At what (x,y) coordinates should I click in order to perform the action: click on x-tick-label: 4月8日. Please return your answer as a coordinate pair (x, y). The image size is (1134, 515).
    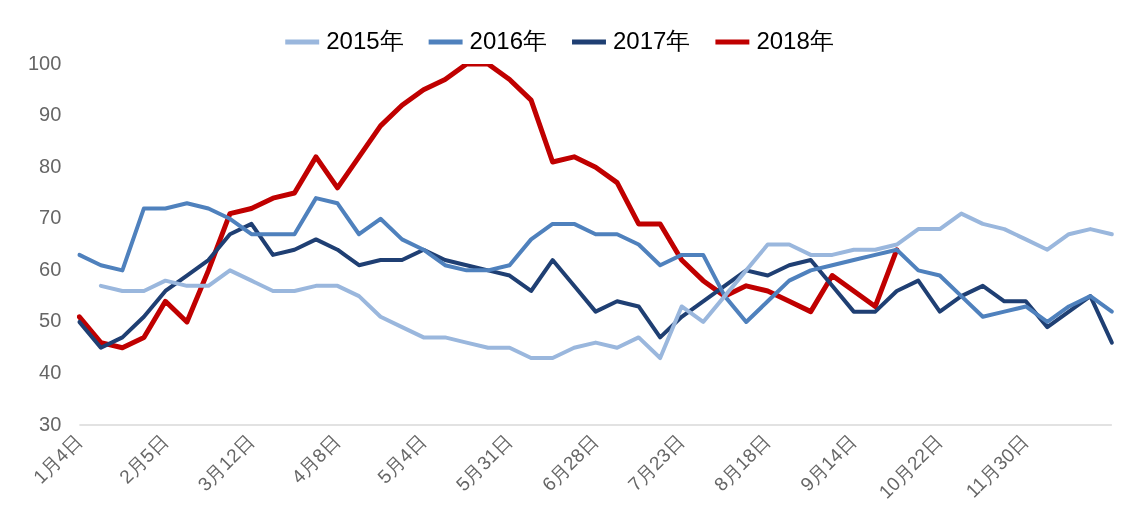
    Looking at the image, I should click on (316, 459).